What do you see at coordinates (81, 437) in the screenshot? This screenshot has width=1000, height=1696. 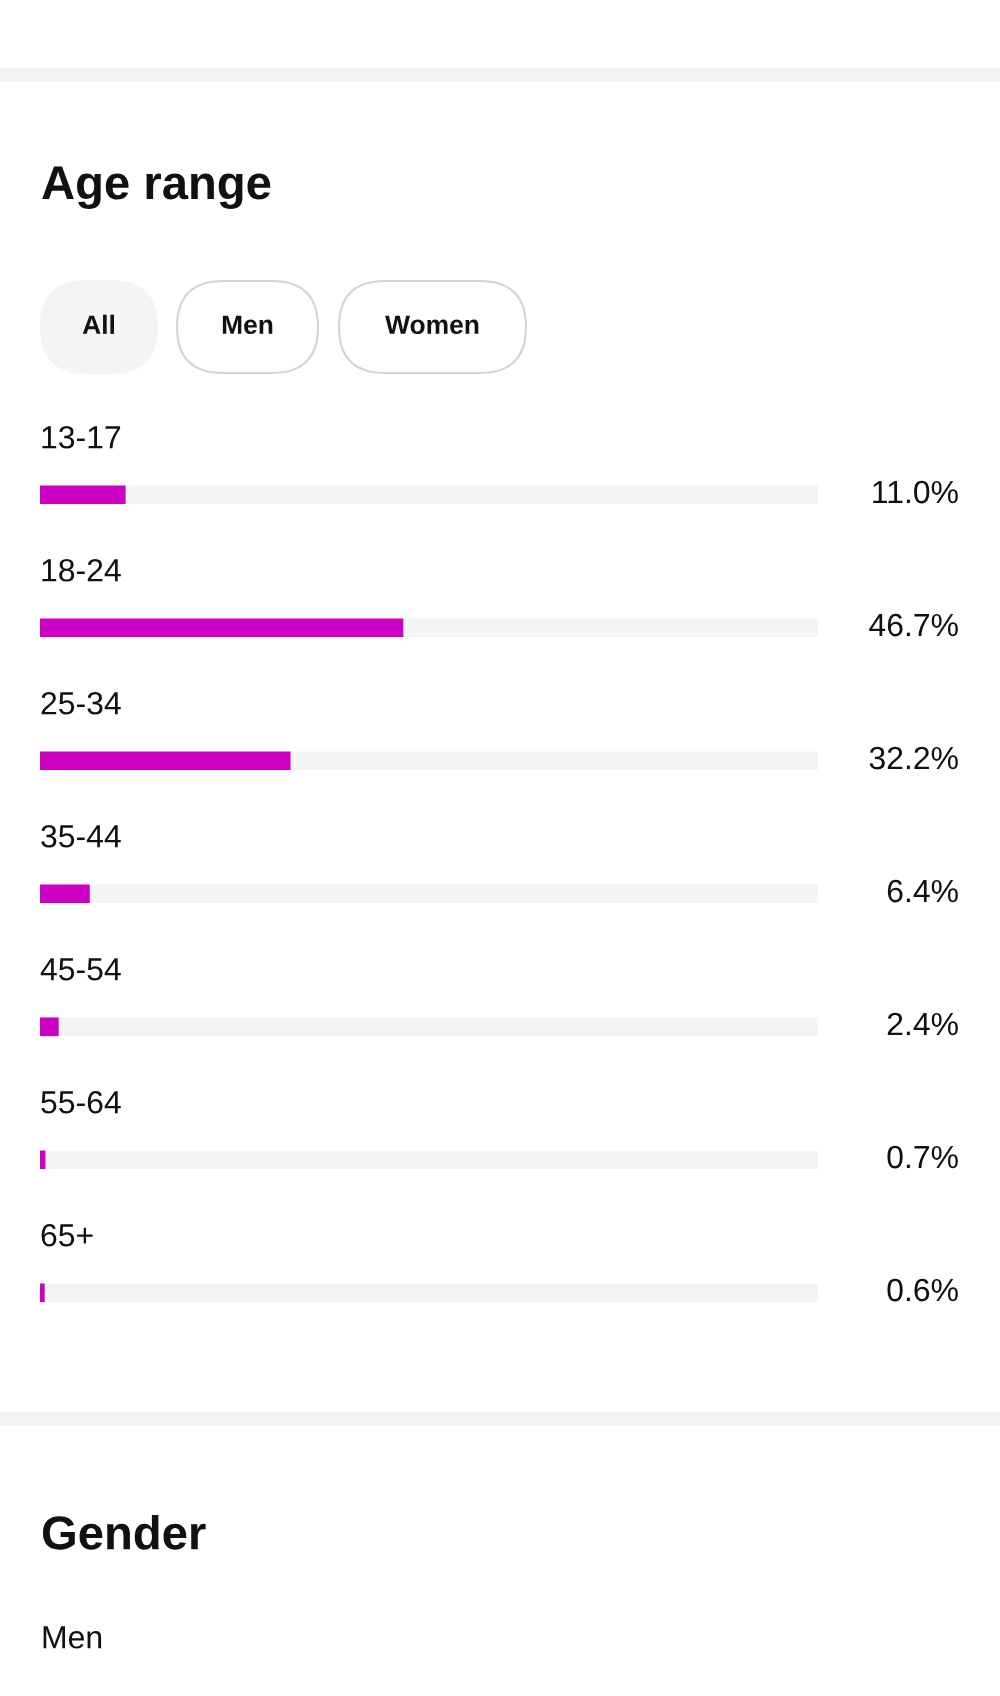 I see `y-tick-label: 13-17` at bounding box center [81, 437].